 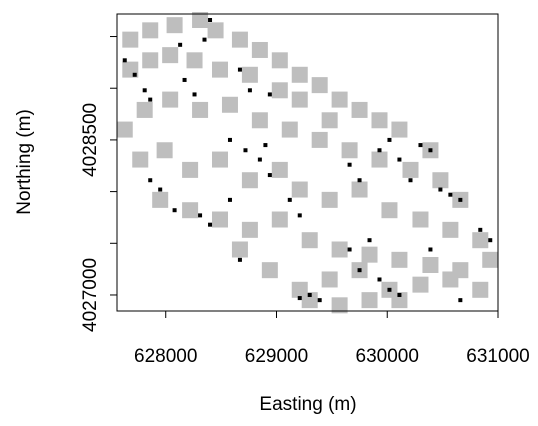 I want to click on x-tick-label: 628000, so click(x=165, y=356).